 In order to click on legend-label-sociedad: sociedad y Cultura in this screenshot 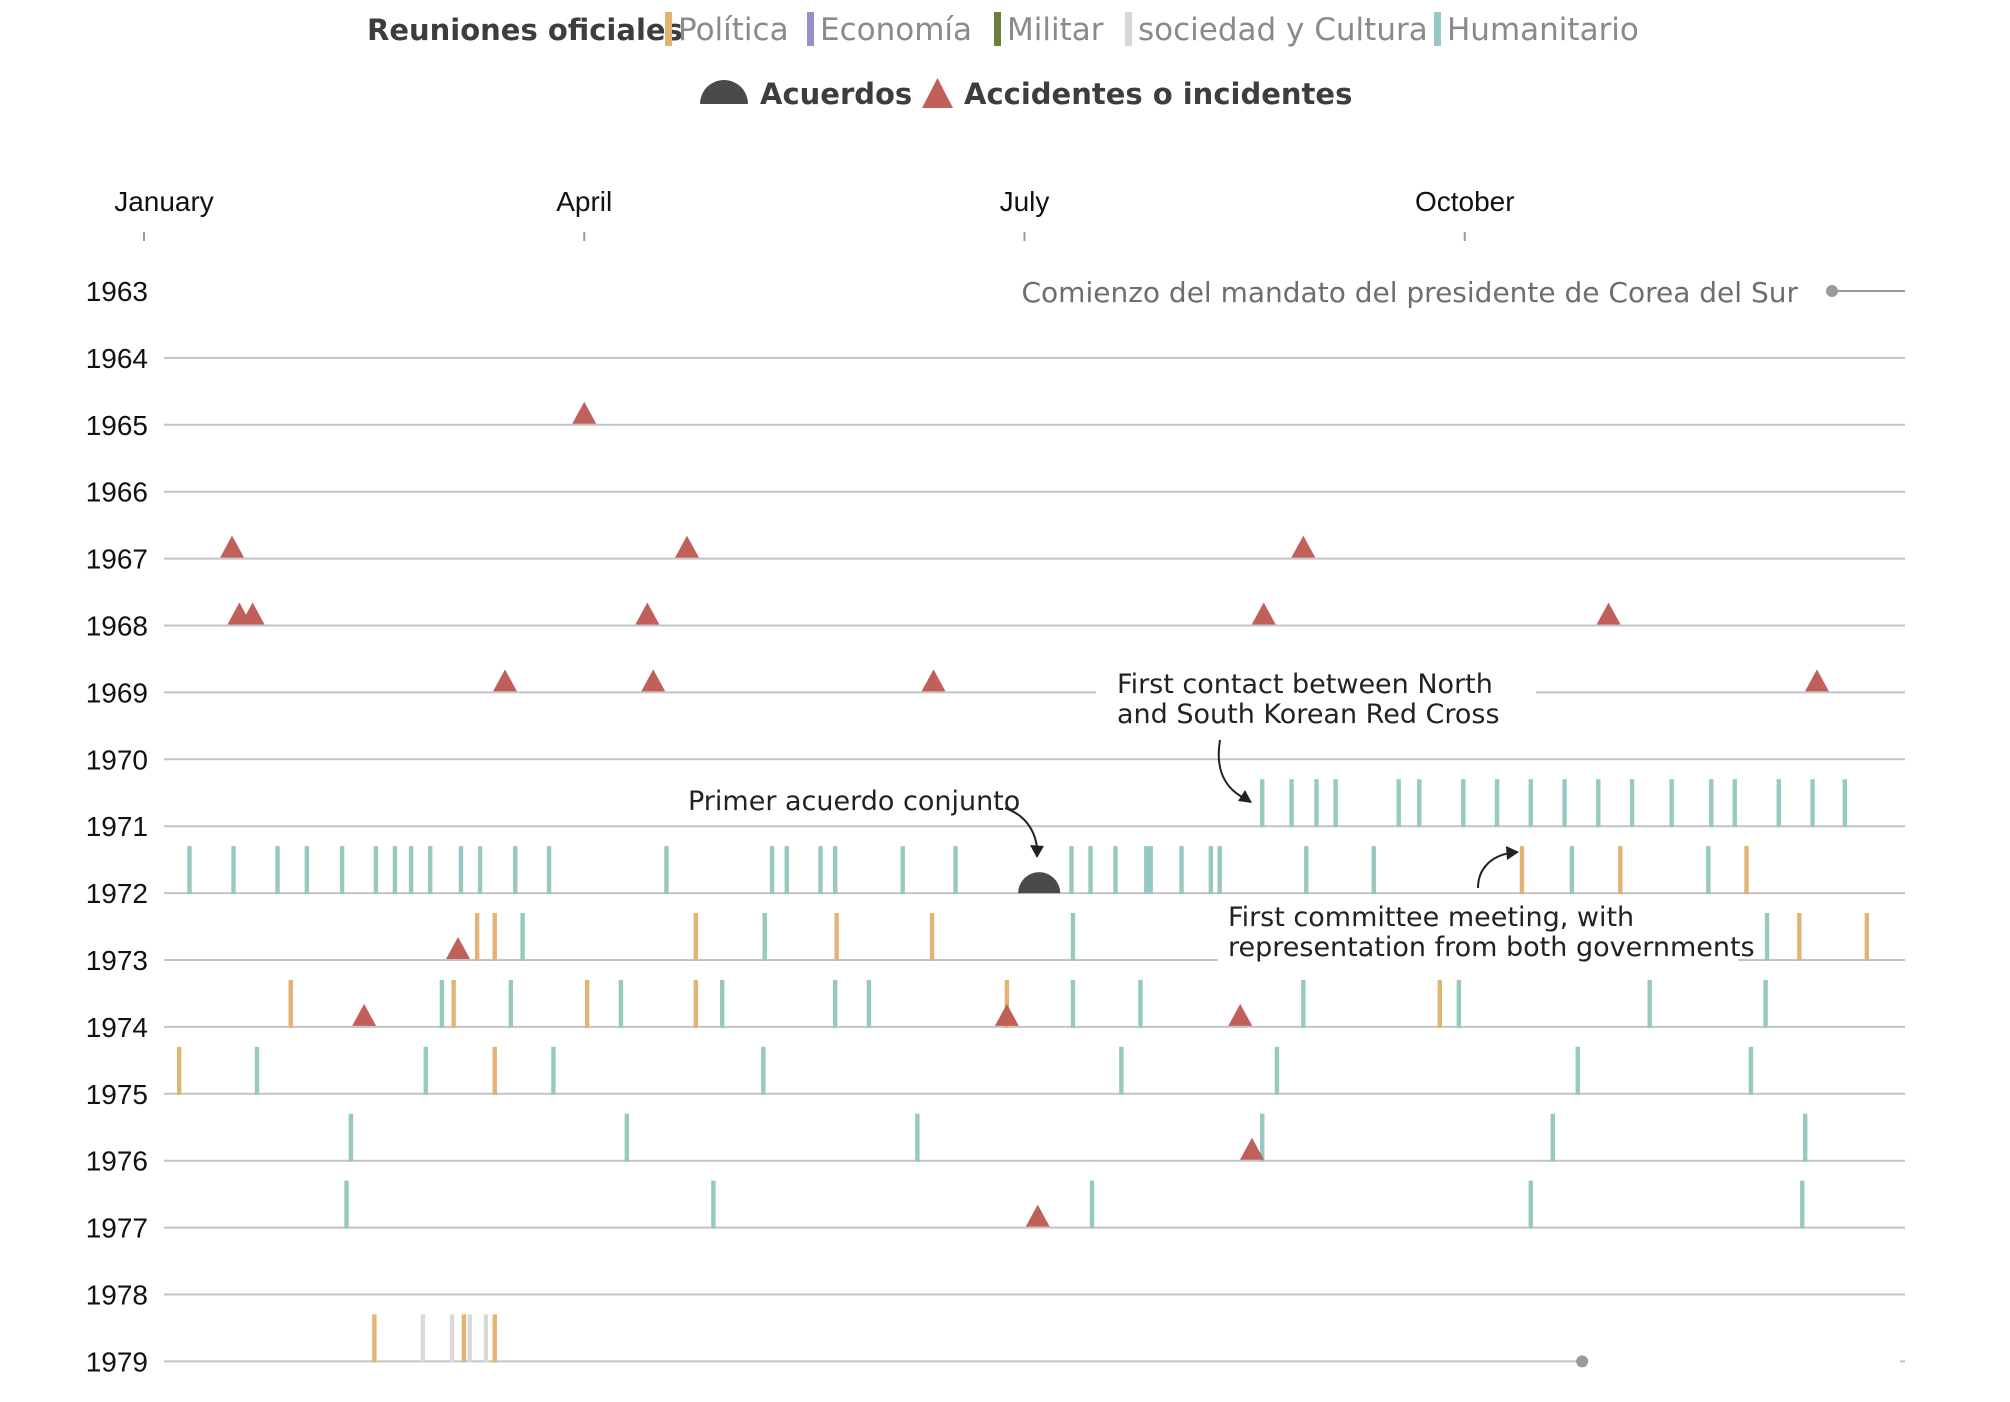, I will do `click(1283, 30)`.